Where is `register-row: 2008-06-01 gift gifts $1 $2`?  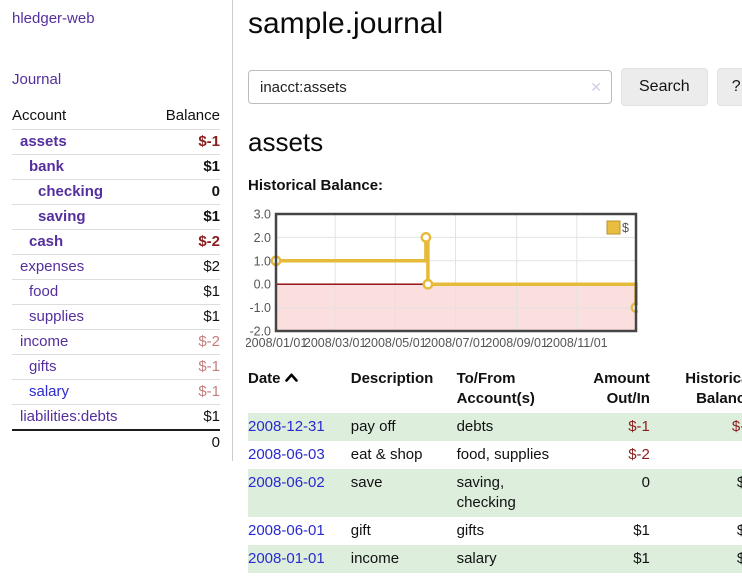 register-row: 2008-06-01 gift gifts $1 $2 is located at coordinates (495, 531).